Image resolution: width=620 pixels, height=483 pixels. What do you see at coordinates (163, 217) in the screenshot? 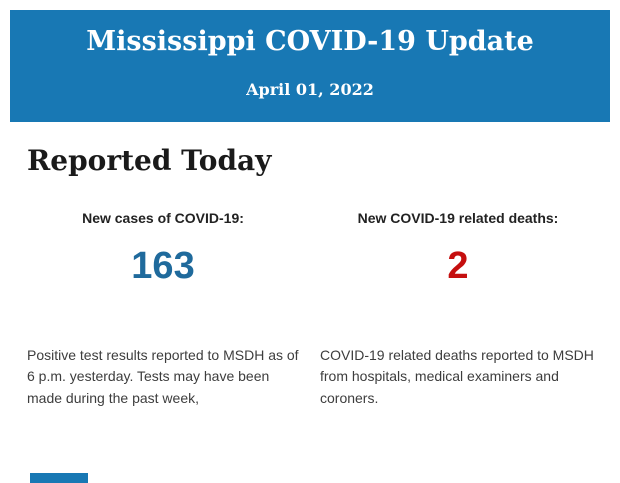
I see `new-cases-label: New cases of COVID-19:` at bounding box center [163, 217].